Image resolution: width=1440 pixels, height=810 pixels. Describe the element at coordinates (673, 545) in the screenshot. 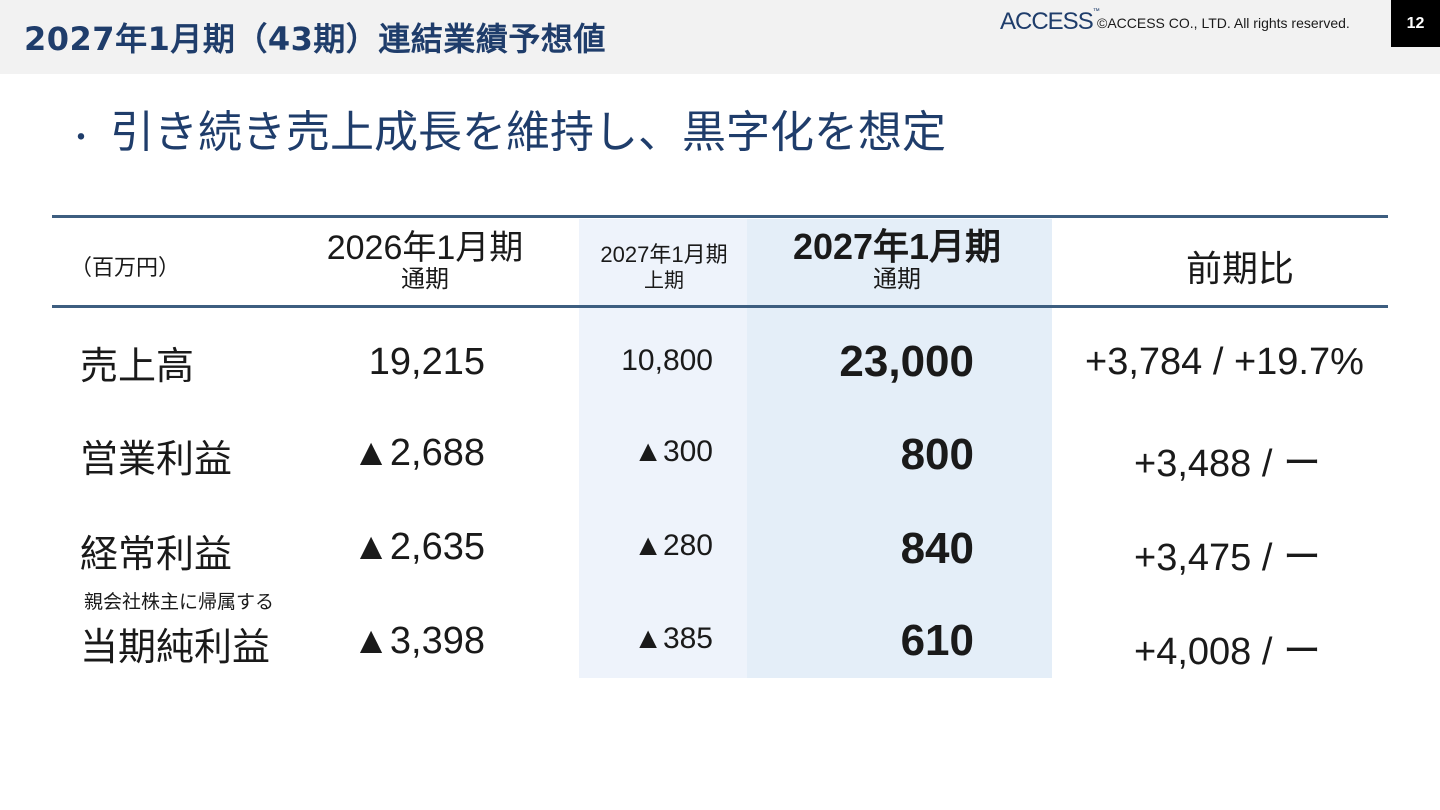

I see `ordinary-profit-fy2027-h1: ▲280` at that location.